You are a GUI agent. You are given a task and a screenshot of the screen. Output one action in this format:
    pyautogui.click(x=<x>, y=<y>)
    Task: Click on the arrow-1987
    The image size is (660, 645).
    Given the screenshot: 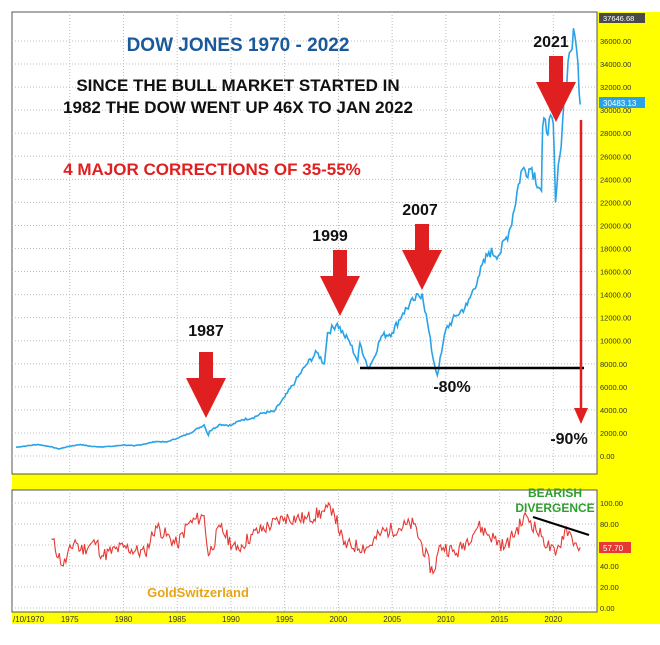 What is the action you would take?
    pyautogui.click(x=206, y=385)
    